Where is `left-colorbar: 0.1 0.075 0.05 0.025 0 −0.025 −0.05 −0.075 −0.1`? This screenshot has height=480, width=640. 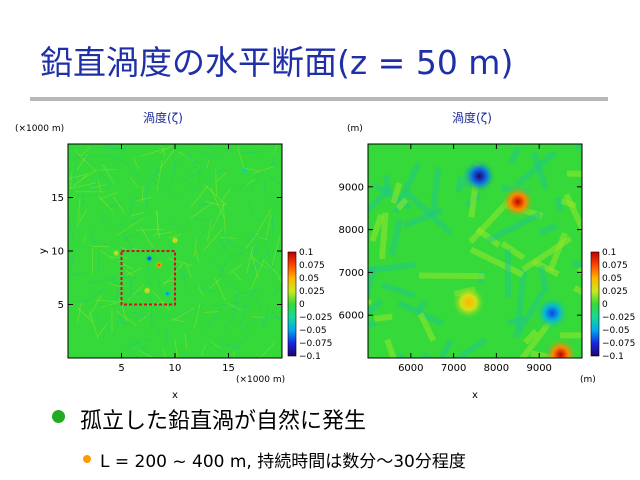
left-colorbar: 0.1 0.075 0.05 0.025 0 −0.025 −0.05 −0.075 −0.1 is located at coordinates (309, 305).